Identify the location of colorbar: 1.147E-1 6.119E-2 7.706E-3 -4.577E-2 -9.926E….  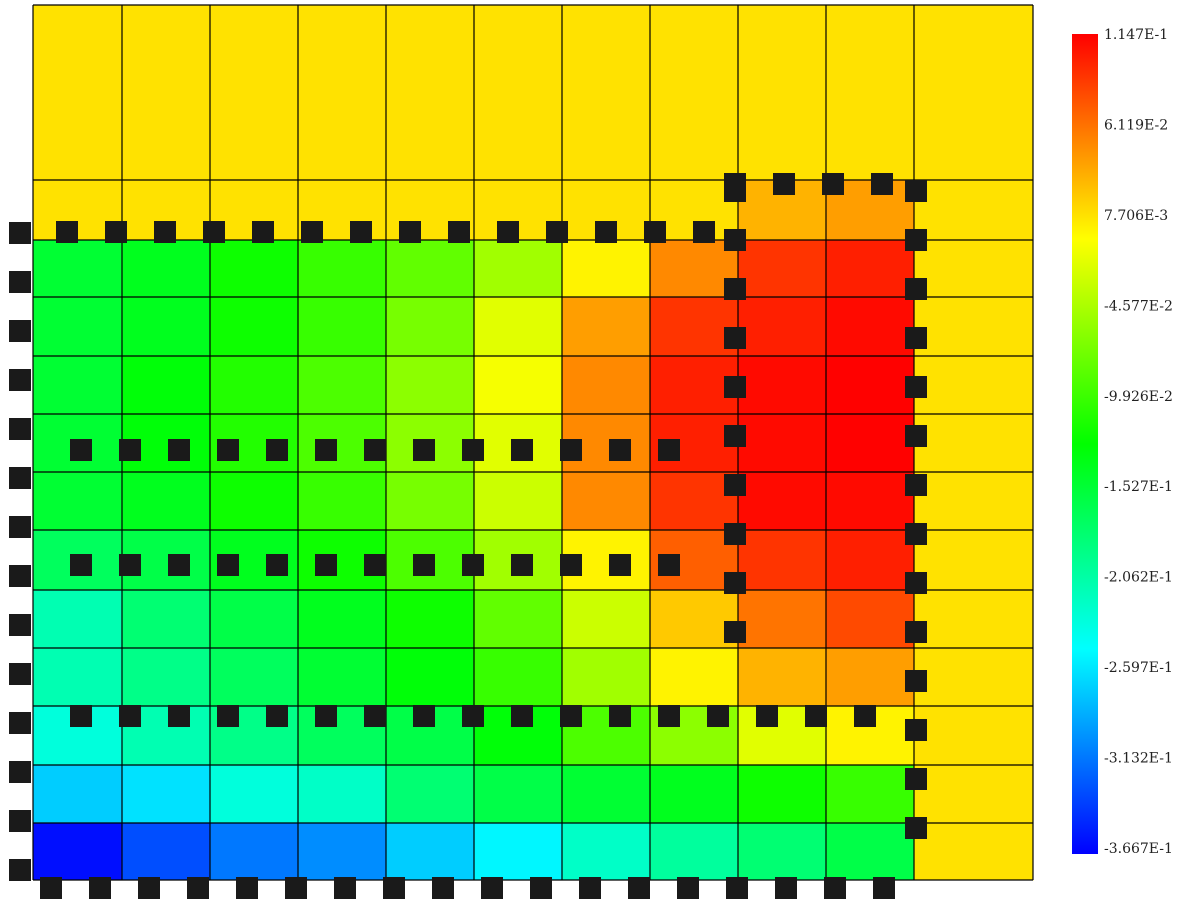
(1122, 442).